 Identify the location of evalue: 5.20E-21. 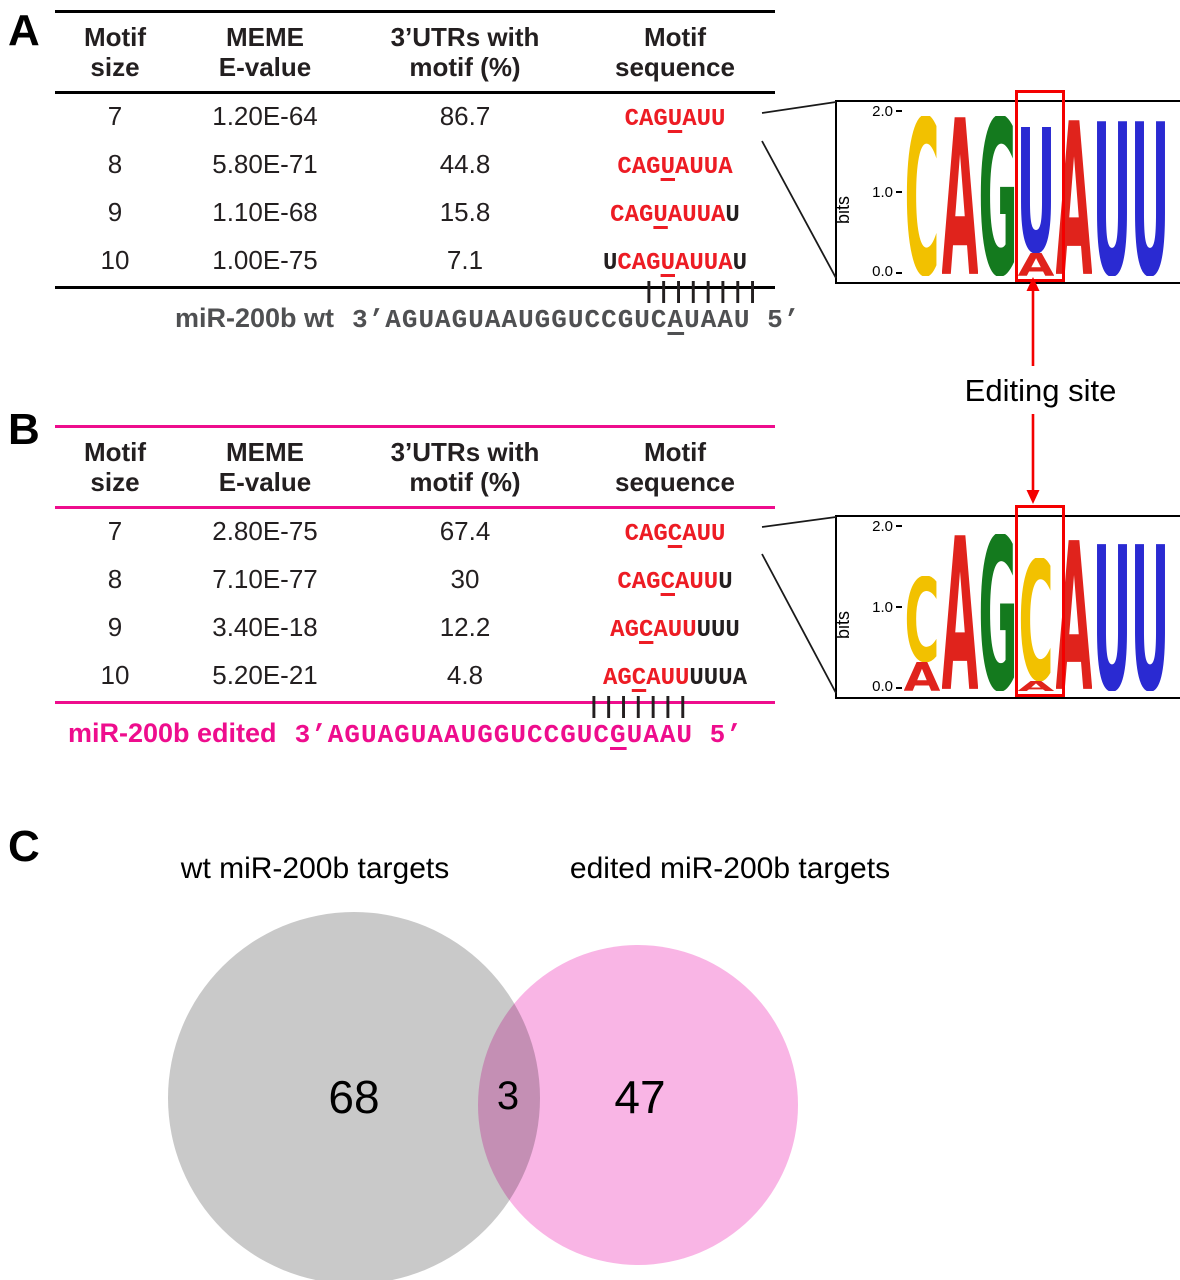
(265, 675).